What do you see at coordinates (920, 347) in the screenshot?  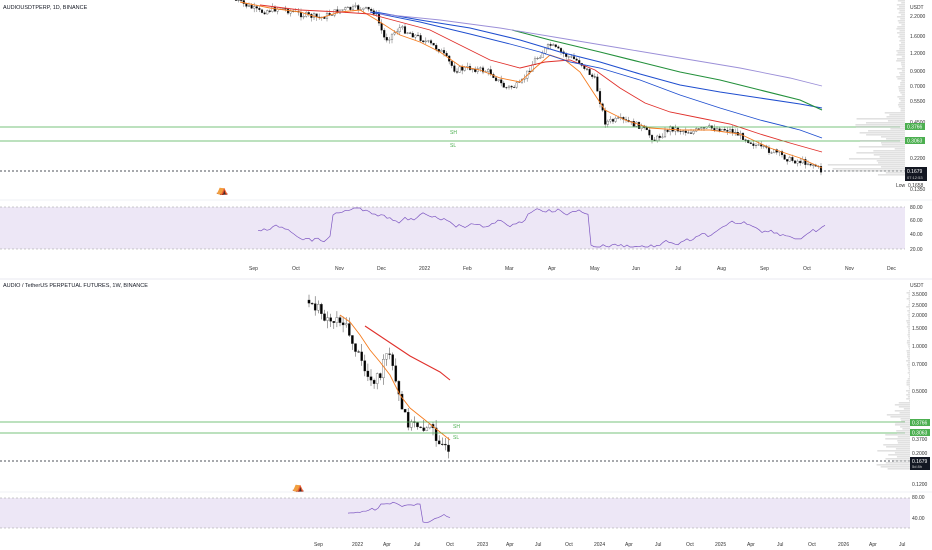 I see `bottom-price-tick: 1.0000` at bounding box center [920, 347].